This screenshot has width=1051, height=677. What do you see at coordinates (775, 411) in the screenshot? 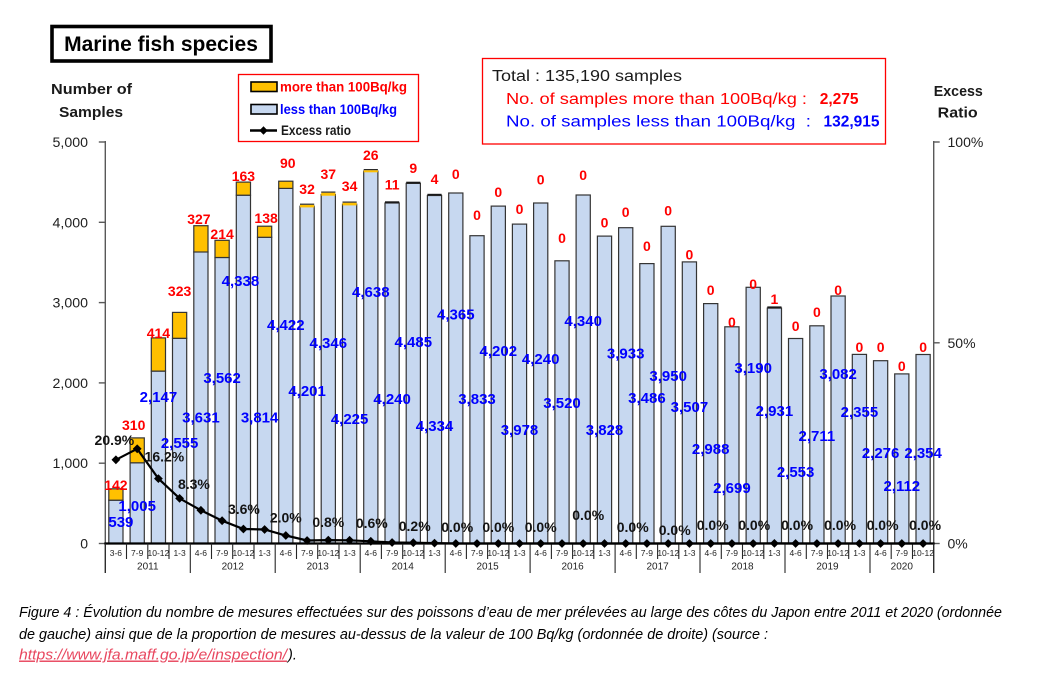
I see `svg-text: 2,931` at bounding box center [775, 411].